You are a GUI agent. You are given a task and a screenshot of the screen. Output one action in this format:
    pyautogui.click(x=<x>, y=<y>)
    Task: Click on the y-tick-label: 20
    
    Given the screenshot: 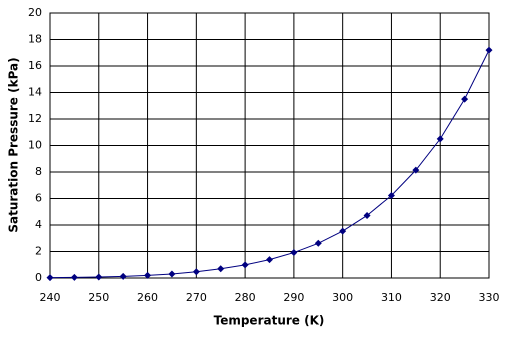 What is the action you would take?
    pyautogui.click(x=35, y=12)
    